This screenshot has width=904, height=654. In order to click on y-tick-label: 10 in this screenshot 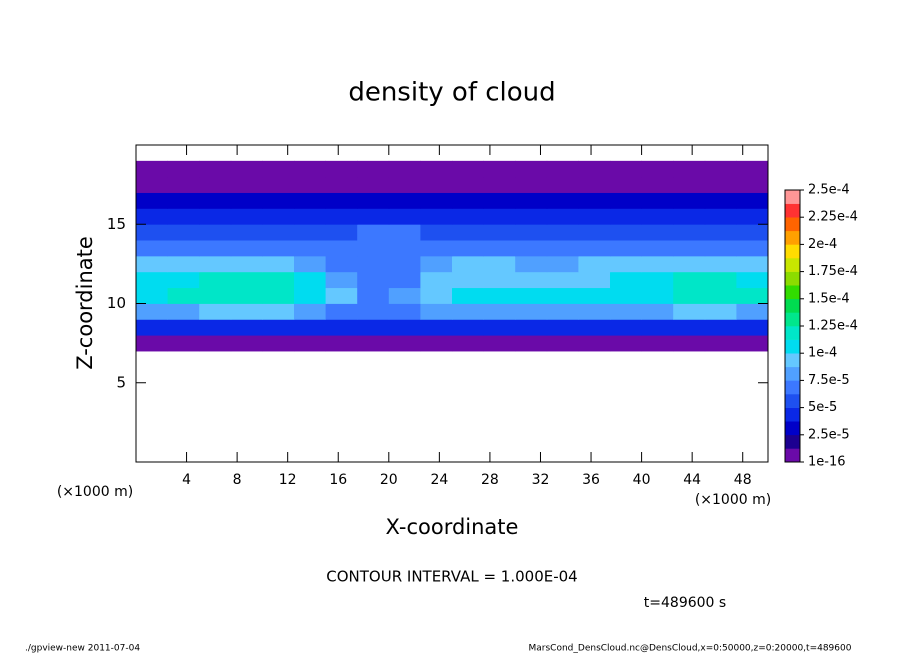, I will do `click(116, 303)`.